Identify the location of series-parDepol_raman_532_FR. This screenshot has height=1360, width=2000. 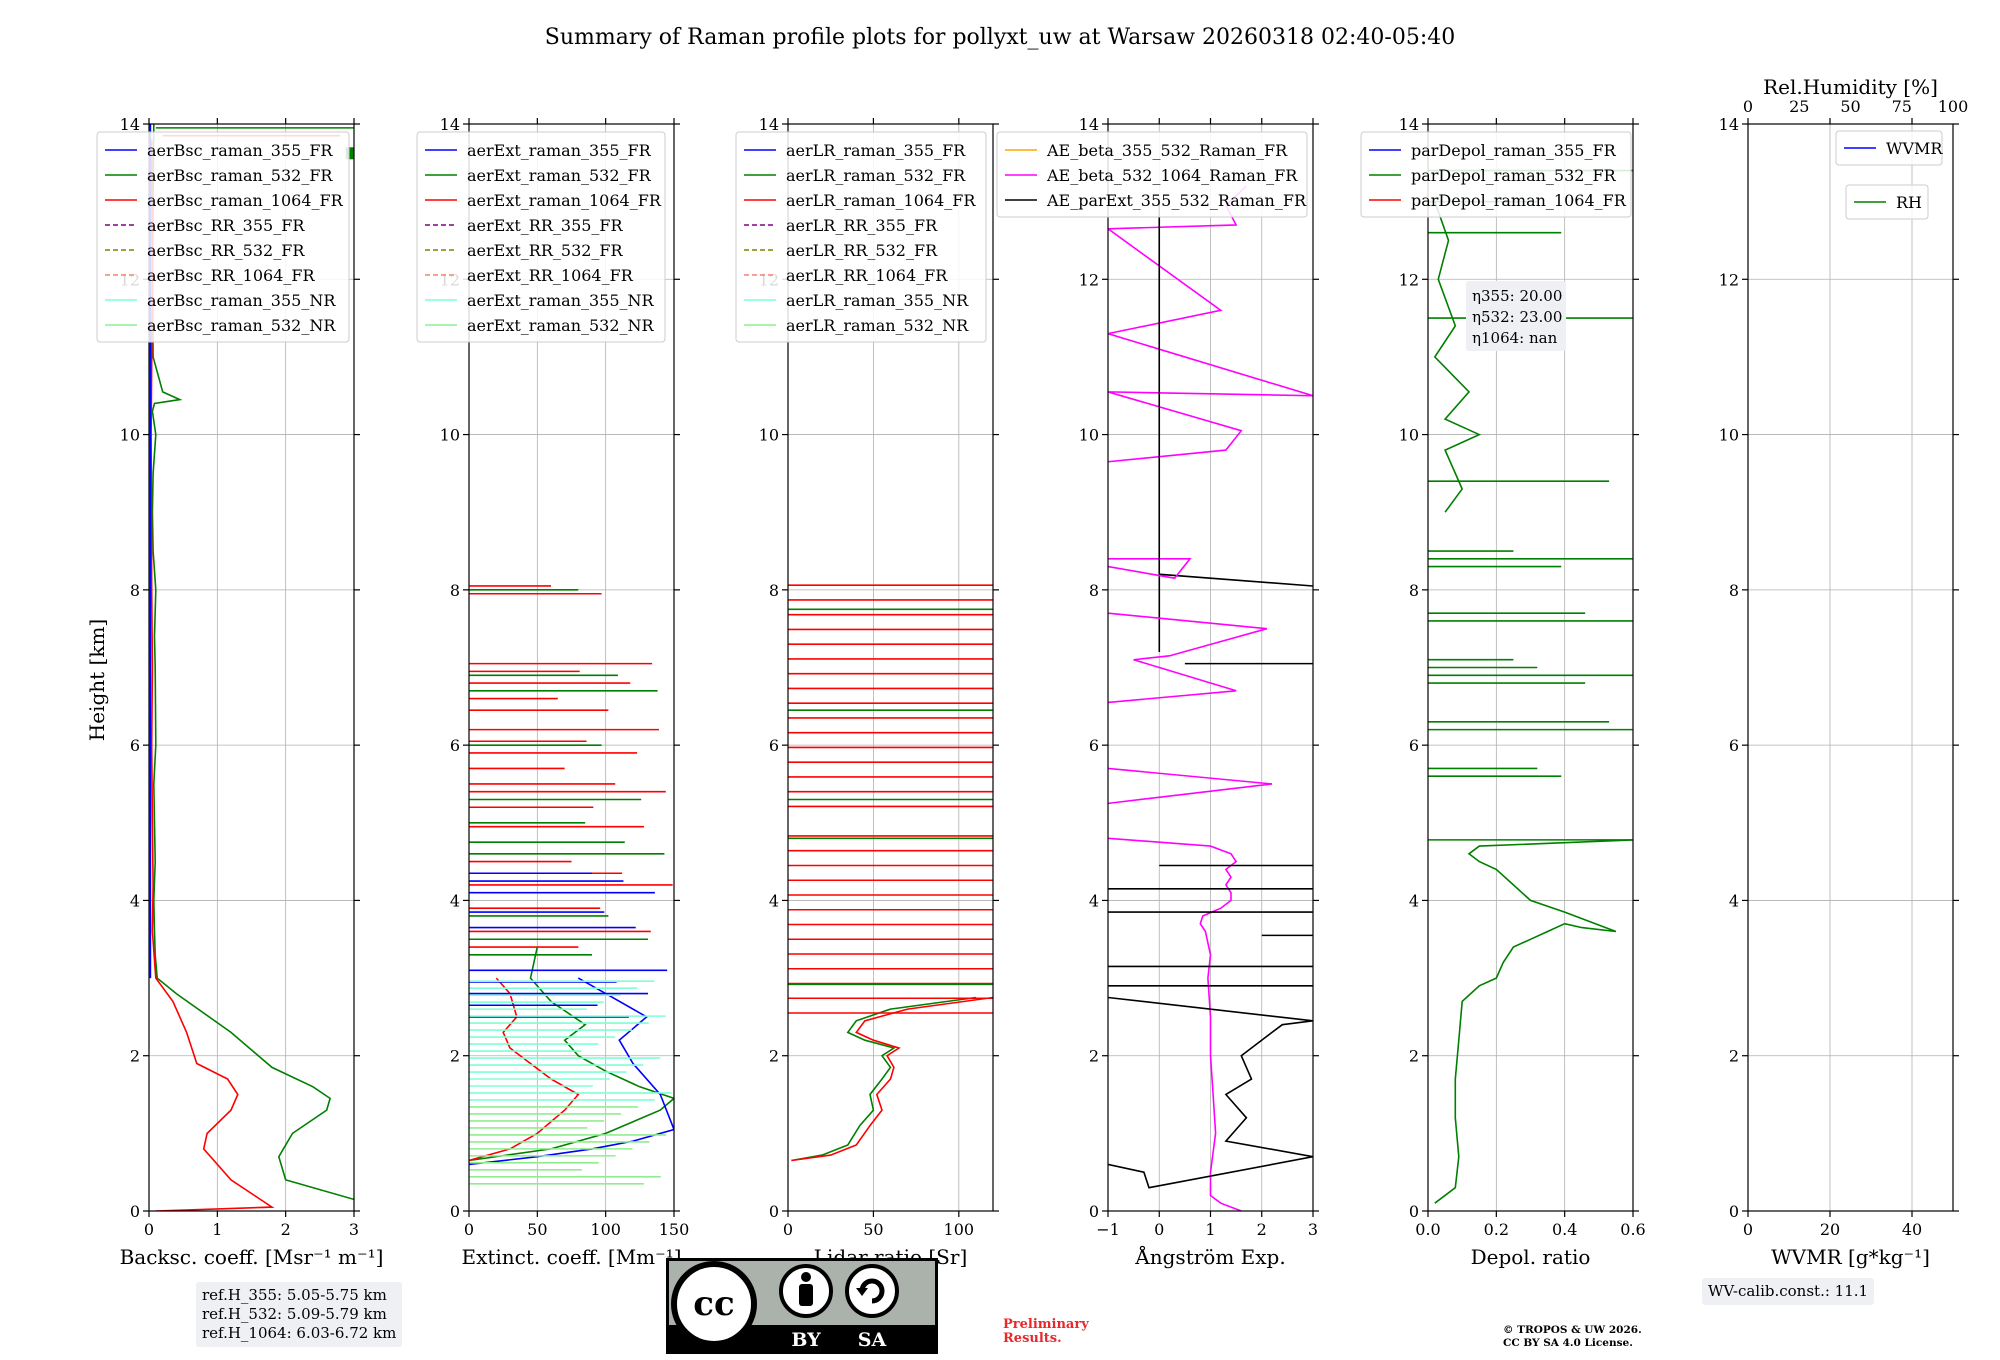
(1533, 1021).